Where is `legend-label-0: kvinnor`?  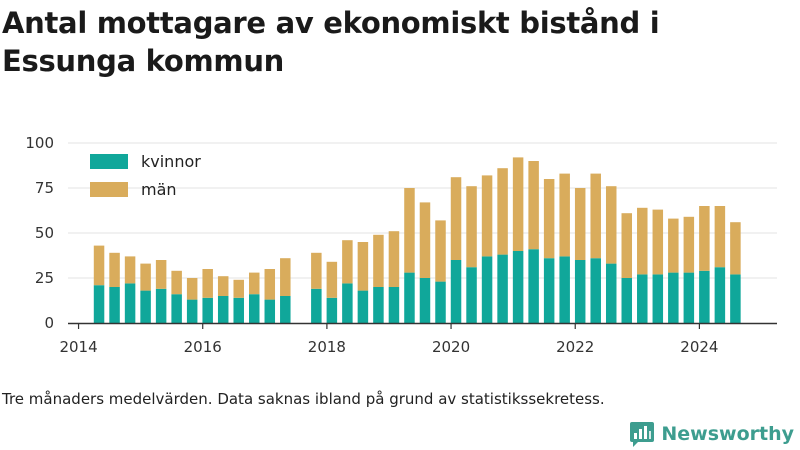
legend-label-0: kvinnor is located at coordinates (171, 161).